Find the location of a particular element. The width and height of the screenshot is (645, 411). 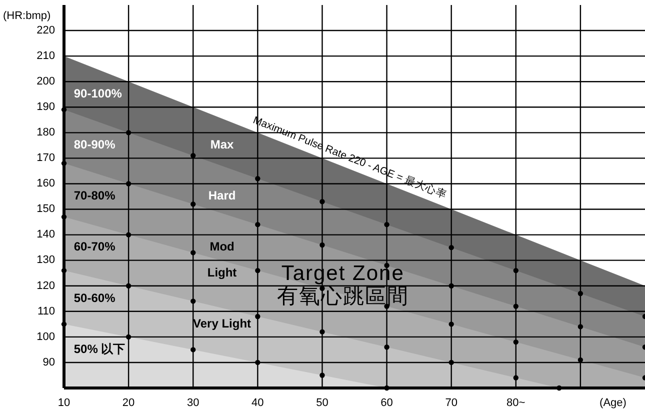

x-tick-label: 70 is located at coordinates (451, 403).